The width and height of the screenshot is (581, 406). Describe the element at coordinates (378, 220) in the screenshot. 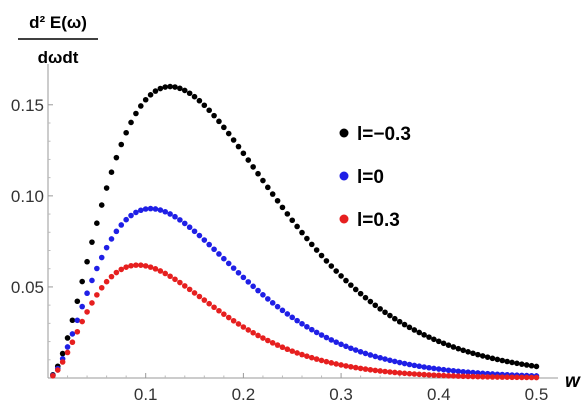

I see `legend-label: l=0.3` at that location.